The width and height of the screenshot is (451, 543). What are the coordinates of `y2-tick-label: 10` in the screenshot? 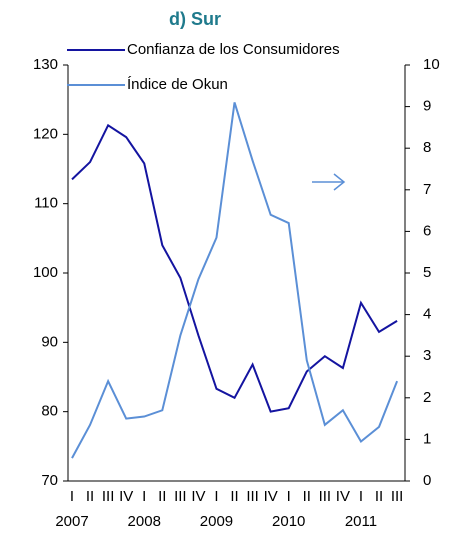 It's located at (431, 64).